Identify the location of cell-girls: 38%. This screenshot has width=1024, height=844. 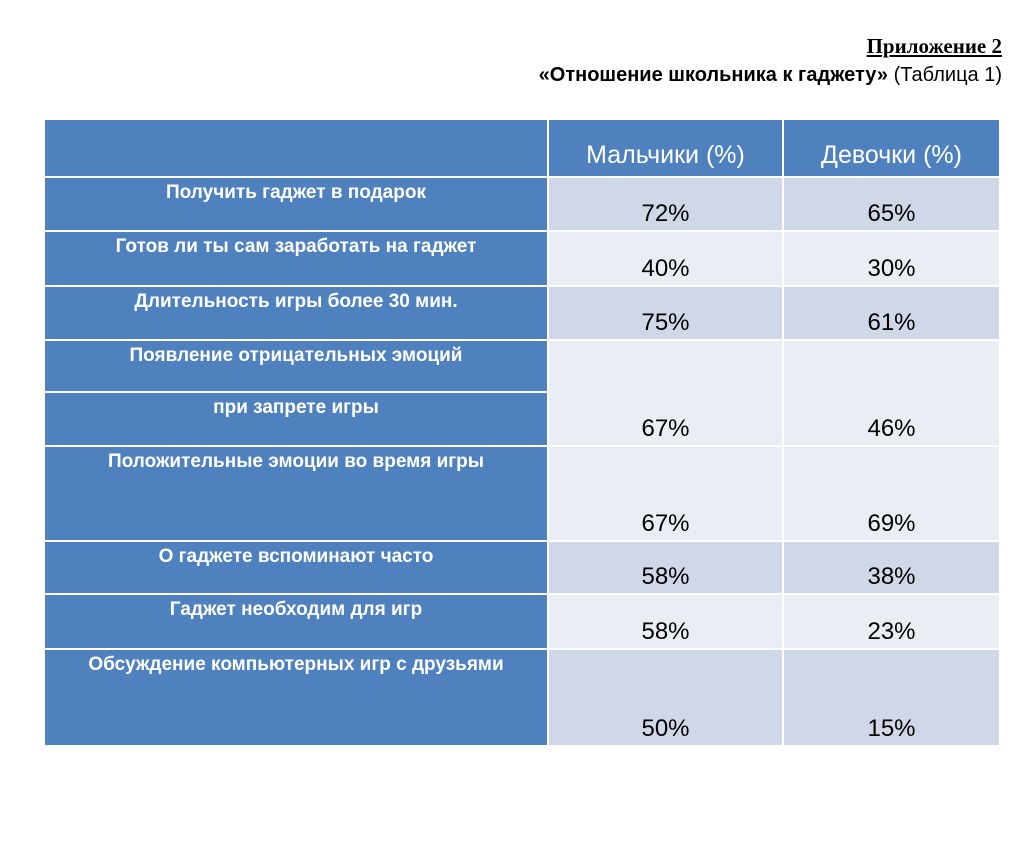
(891, 567).